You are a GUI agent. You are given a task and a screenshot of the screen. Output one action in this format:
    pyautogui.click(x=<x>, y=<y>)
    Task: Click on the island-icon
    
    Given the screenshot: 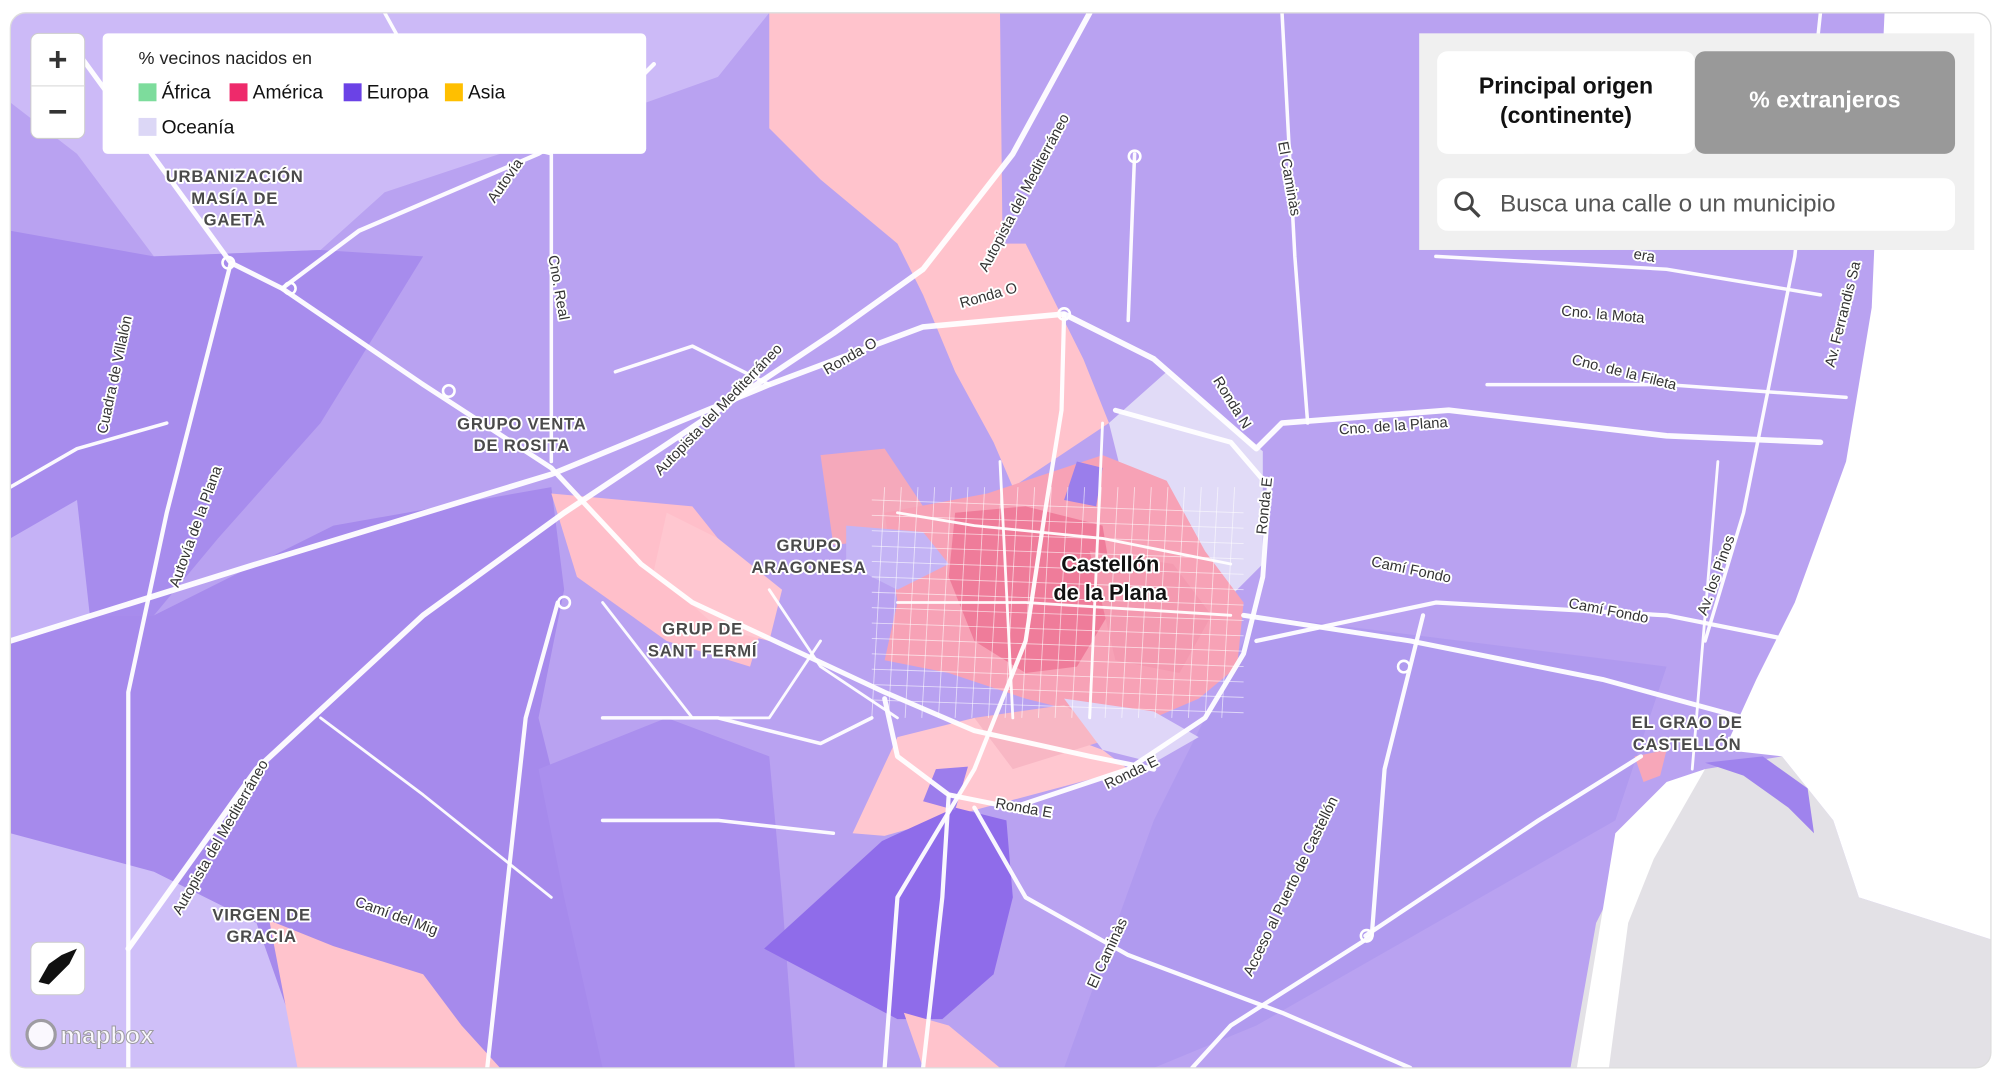 What is the action you would take?
    pyautogui.click(x=58, y=966)
    